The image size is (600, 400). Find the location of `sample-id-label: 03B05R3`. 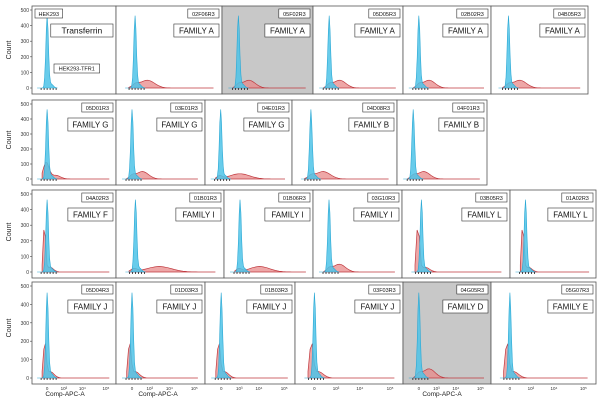

sample-id-label: 03B05R3 is located at coordinates (491, 199).